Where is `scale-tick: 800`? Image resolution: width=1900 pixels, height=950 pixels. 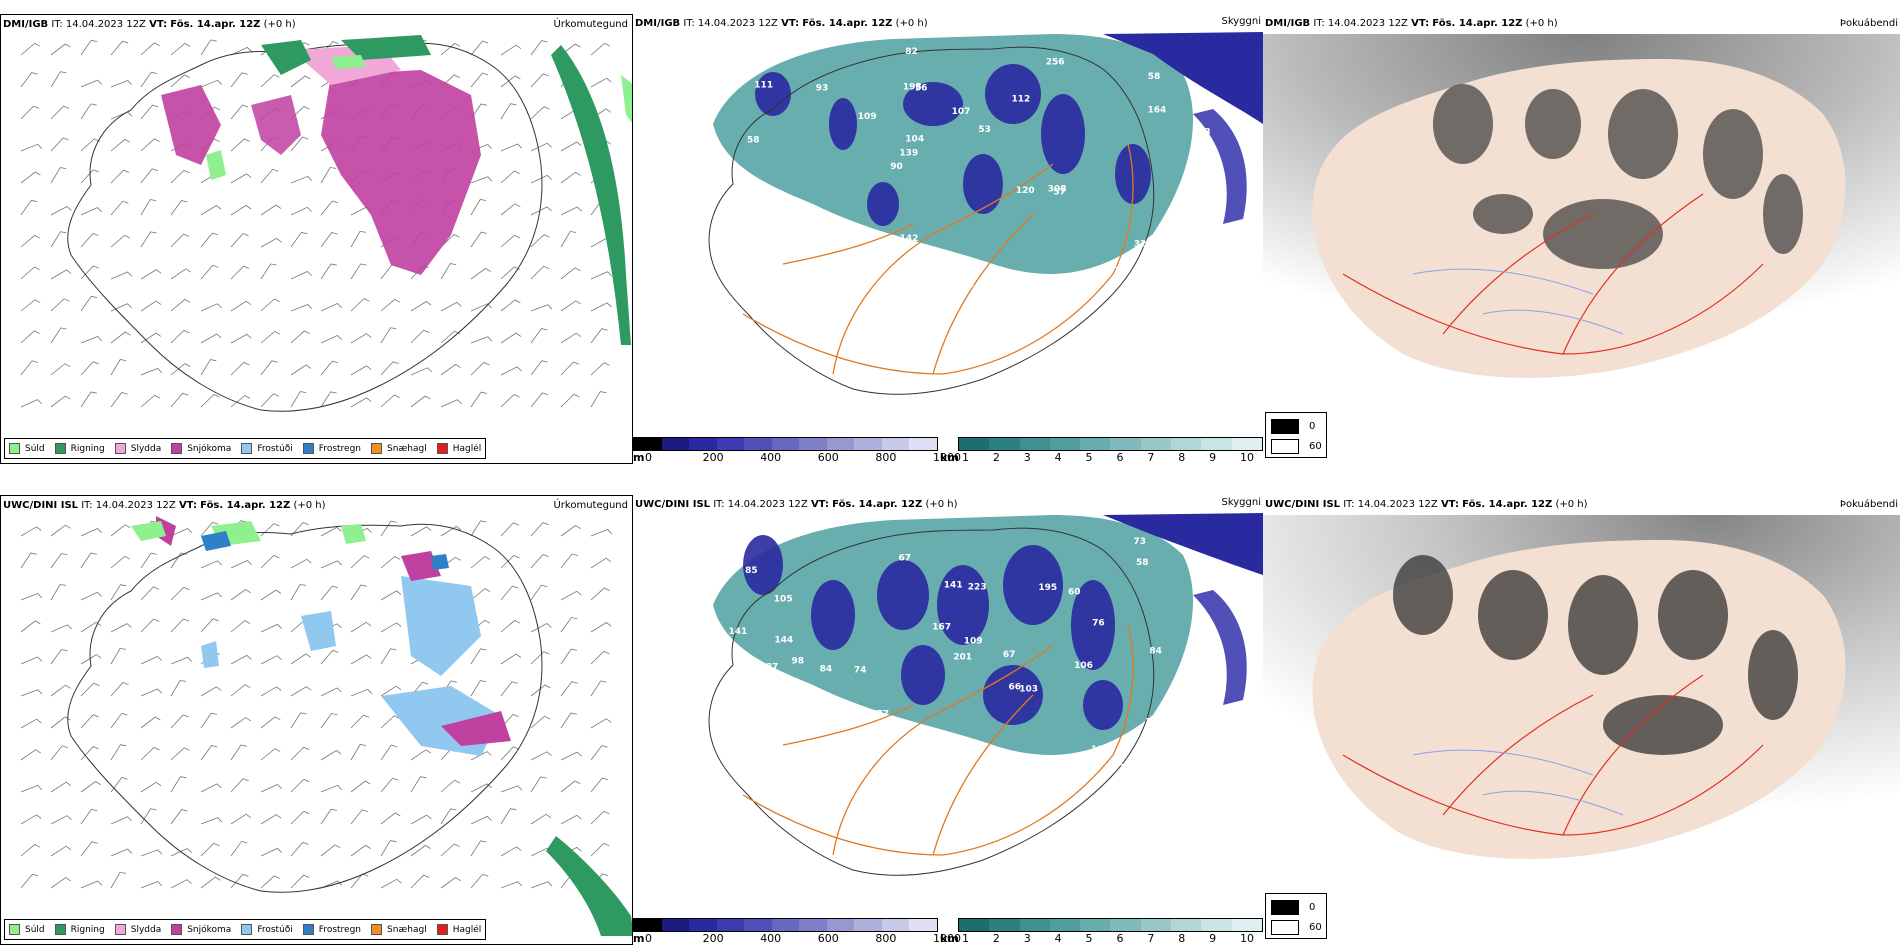
scale-tick: 800 is located at coordinates (886, 457).